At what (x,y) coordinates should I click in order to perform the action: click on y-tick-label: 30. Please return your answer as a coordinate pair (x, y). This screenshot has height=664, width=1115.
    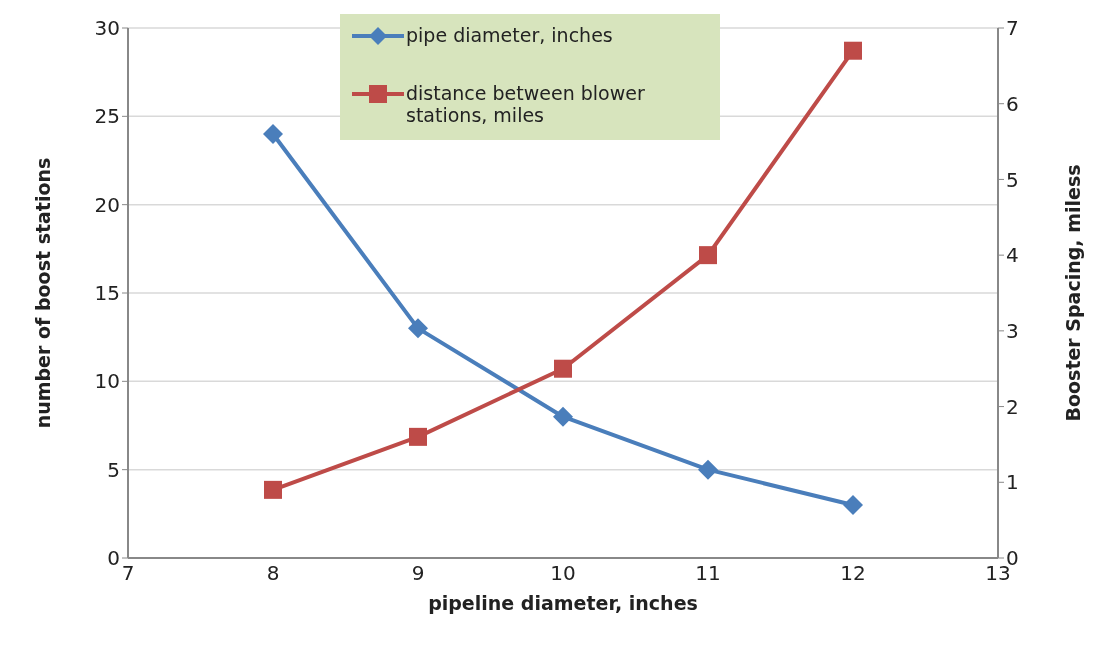
    Looking at the image, I should click on (107, 28).